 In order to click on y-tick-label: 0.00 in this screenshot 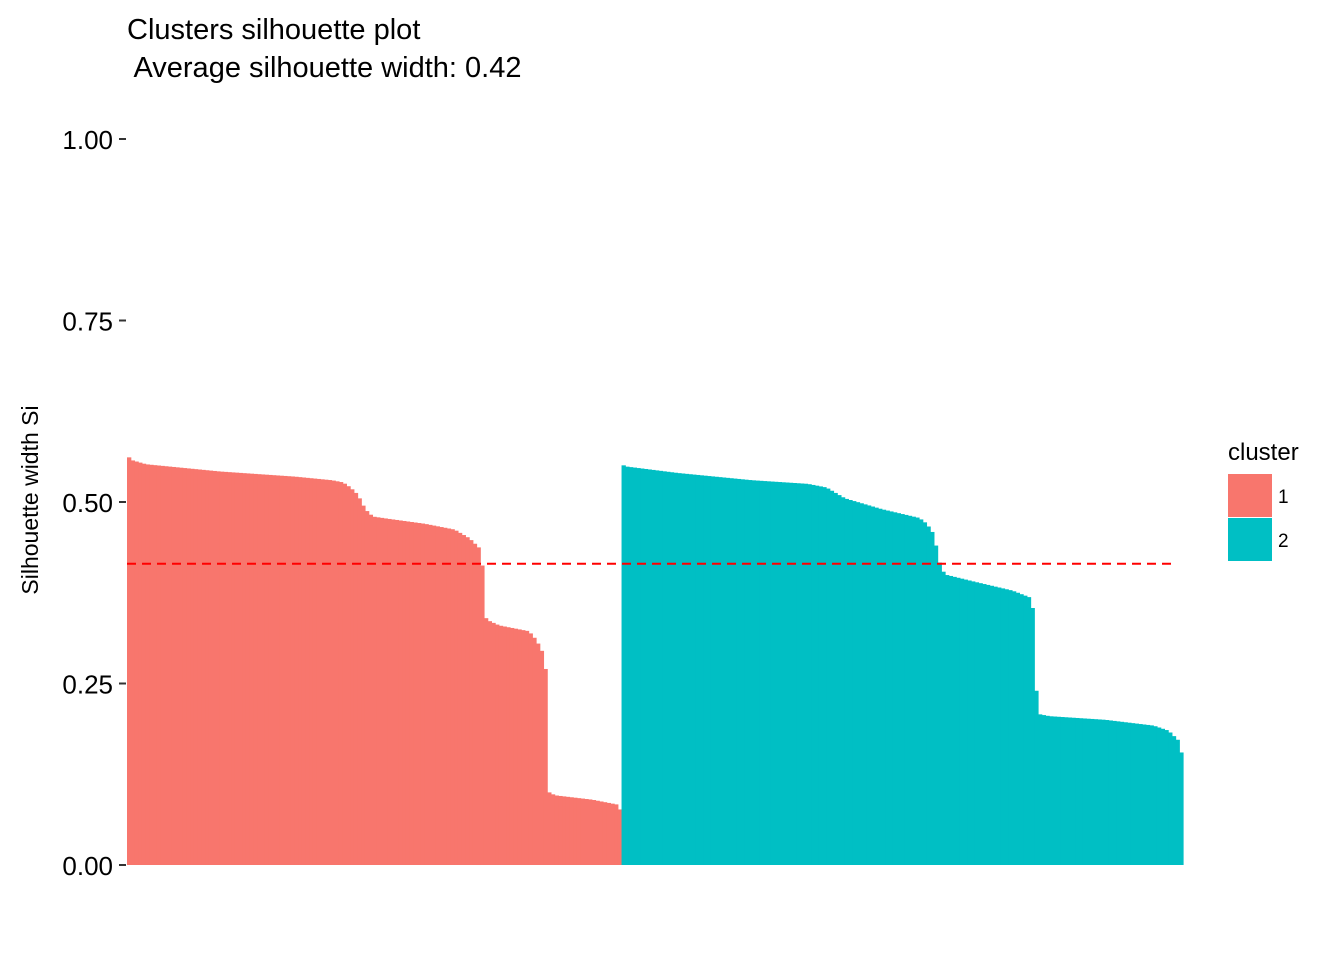, I will do `click(87, 866)`.